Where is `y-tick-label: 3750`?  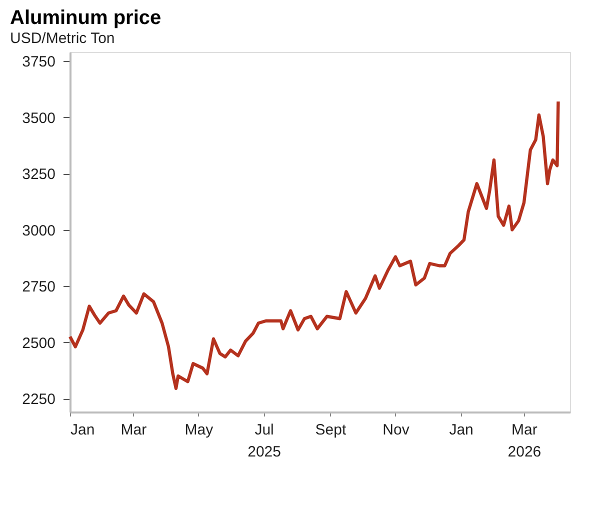 y-tick-label: 3750 is located at coordinates (39, 62).